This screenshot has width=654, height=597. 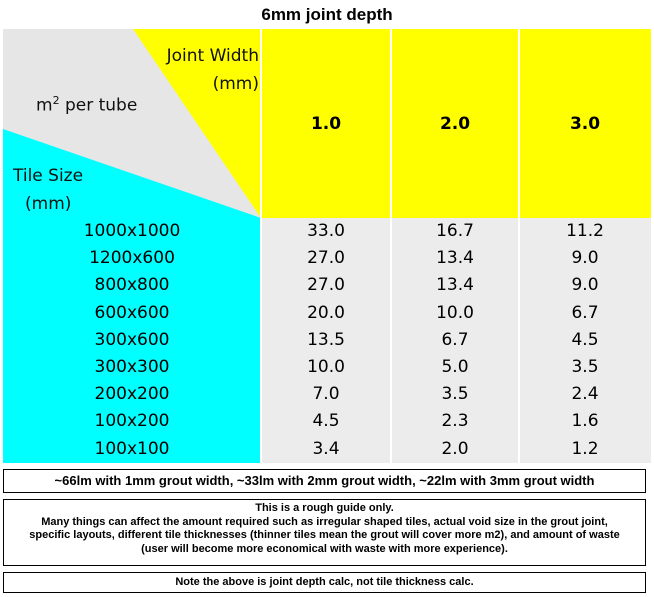 I want to click on coverage-value-cell: 1.6, so click(x=585, y=422).